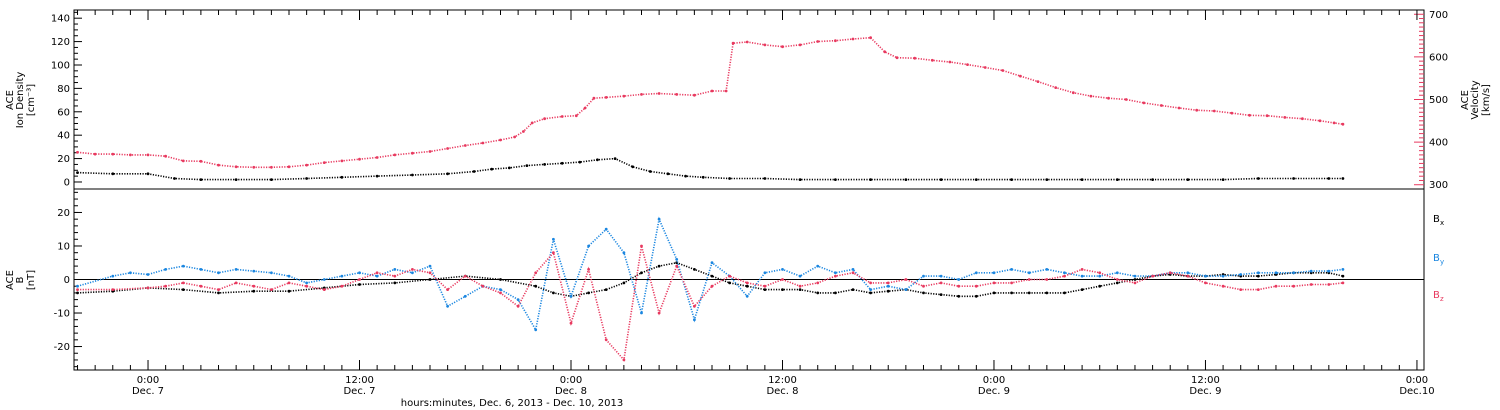  Describe the element at coordinates (67, 280) in the screenshot. I see `ytick-label: 0` at that location.